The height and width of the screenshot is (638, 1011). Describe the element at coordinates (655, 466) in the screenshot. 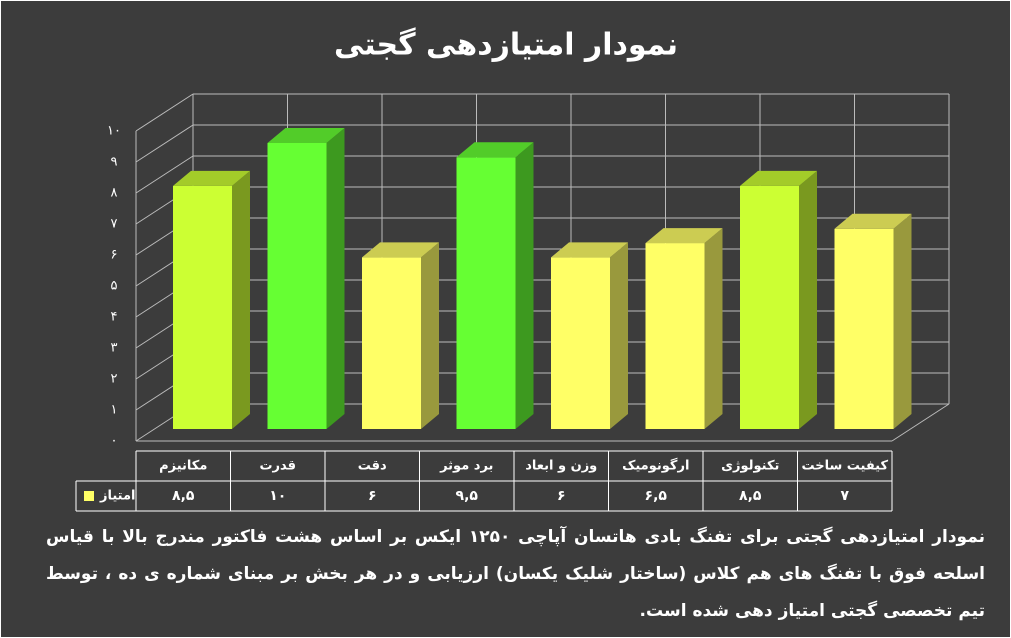

I see `x-tick-label: ارگونومیک` at that location.